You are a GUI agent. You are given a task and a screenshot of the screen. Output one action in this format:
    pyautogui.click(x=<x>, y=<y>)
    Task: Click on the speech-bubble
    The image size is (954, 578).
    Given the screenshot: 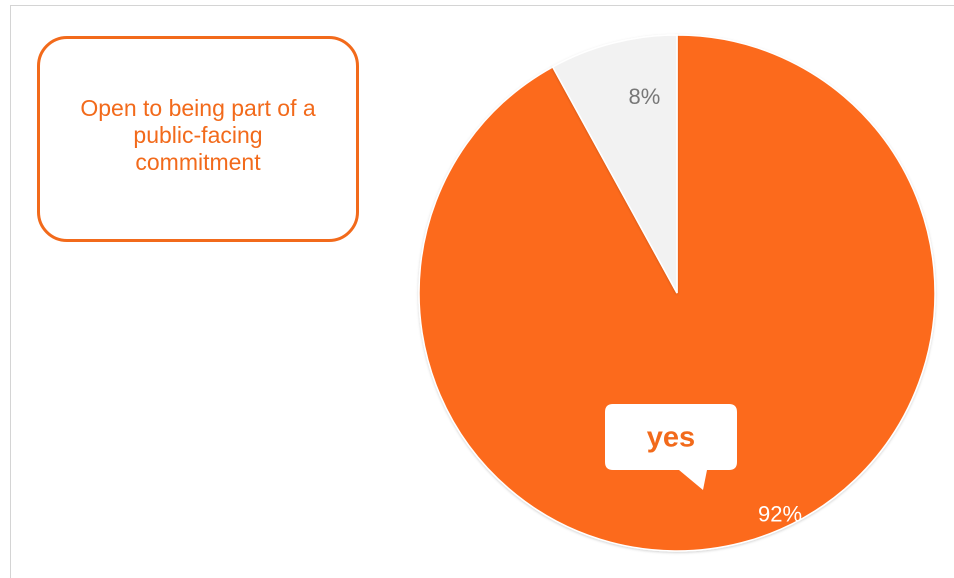 What is the action you would take?
    pyautogui.click(x=671, y=447)
    